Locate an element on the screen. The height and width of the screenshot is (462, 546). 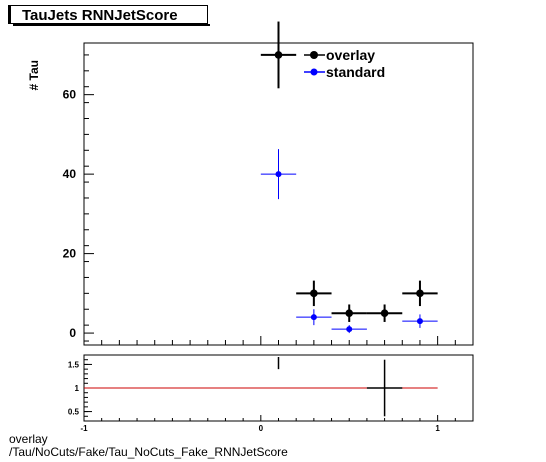
y-tick-label: 20 is located at coordinates (70, 254).